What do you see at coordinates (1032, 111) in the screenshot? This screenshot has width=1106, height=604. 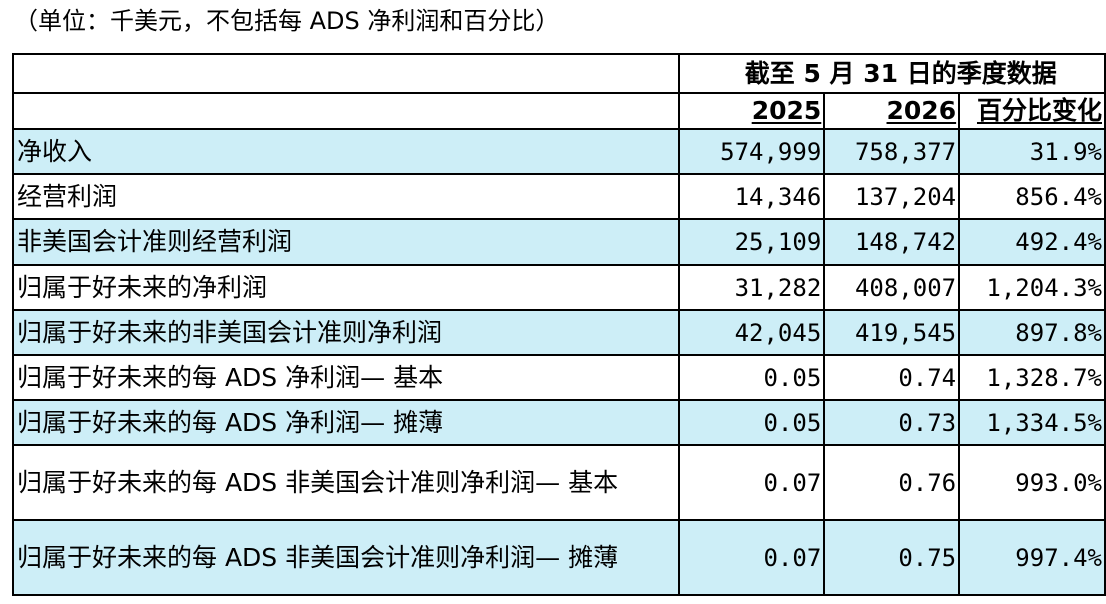 I see `change-header: 百分比变化` at bounding box center [1032, 111].